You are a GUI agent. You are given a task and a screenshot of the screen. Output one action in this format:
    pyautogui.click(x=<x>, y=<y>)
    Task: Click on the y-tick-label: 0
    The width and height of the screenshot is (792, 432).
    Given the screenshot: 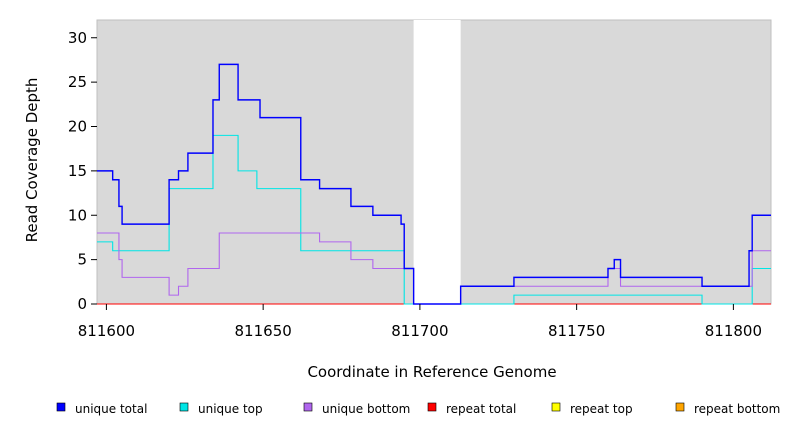 What is the action you would take?
    pyautogui.click(x=82, y=304)
    